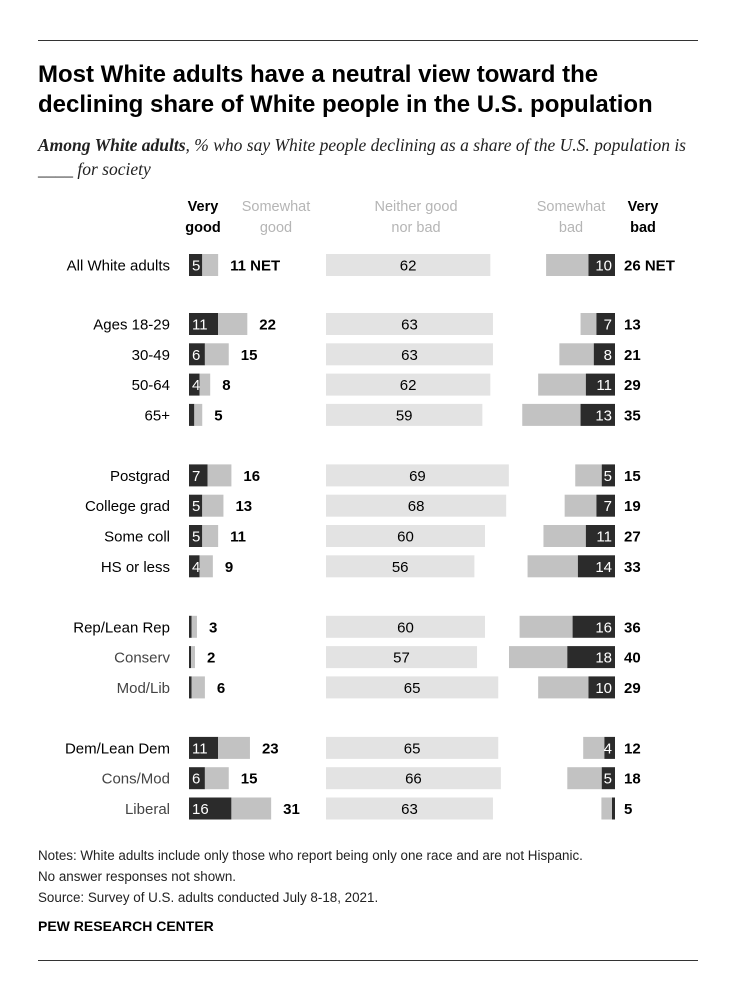 The width and height of the screenshot is (738, 1000). Describe the element at coordinates (632, 355) in the screenshot. I see `bad-net-label: 21` at that location.